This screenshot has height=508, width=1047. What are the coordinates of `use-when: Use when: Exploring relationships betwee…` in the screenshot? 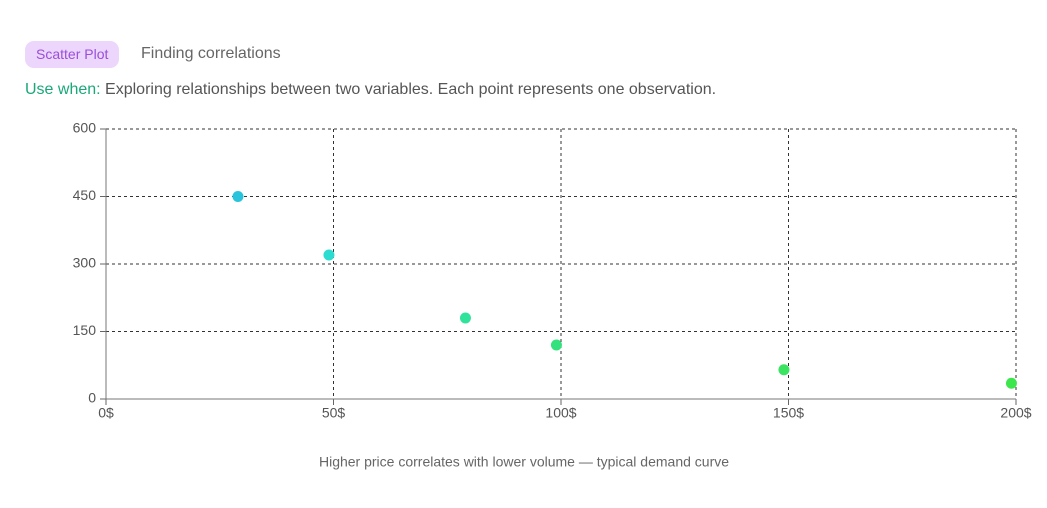 It's located at (370, 90).